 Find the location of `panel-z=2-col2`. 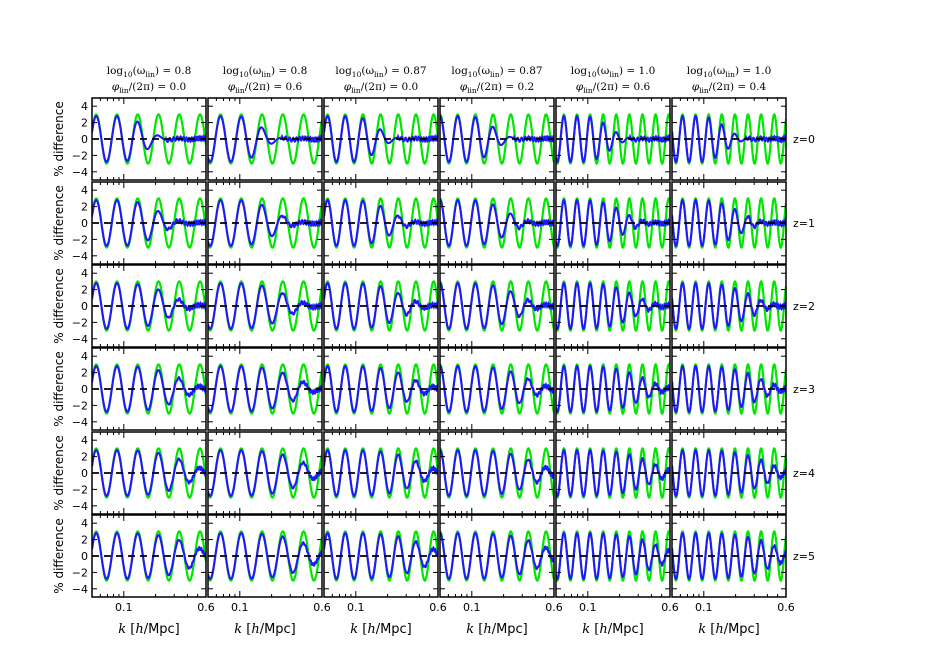

panel-z=2-col2 is located at coordinates (265, 306).